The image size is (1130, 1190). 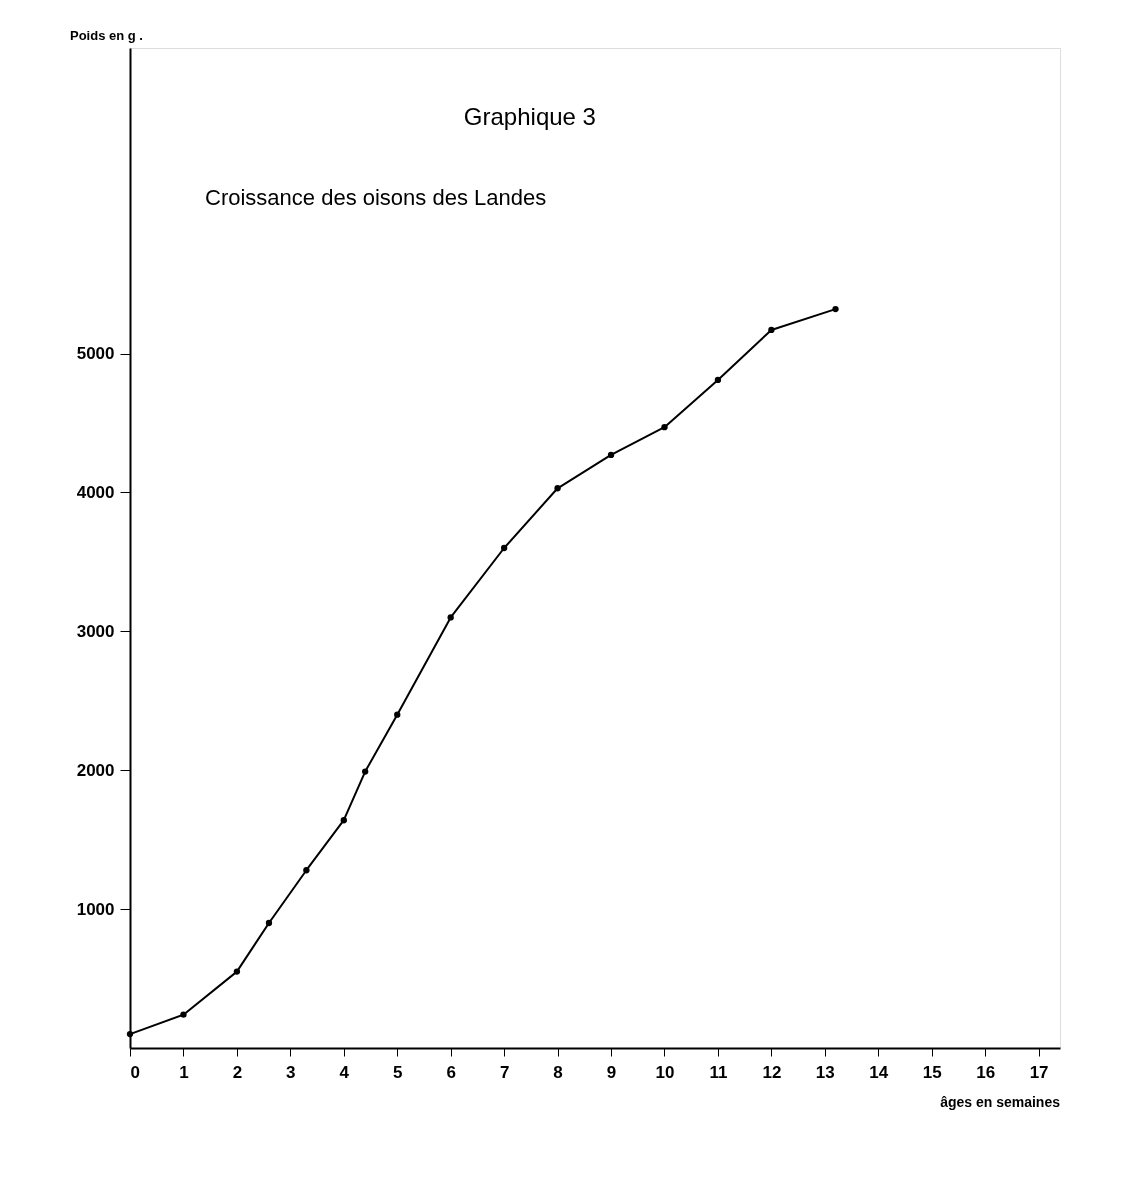 I want to click on x-tick-label: 4, so click(x=344, y=1072).